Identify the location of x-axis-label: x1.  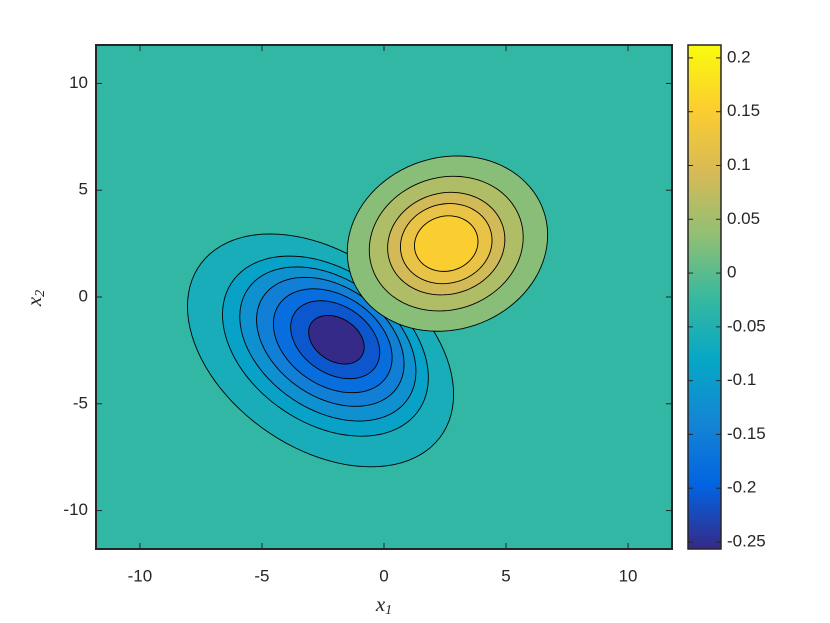
(383, 605).